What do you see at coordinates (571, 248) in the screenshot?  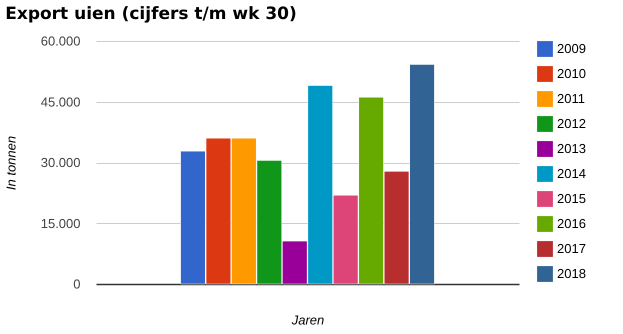 I see `legend-label: 2017` at bounding box center [571, 248].